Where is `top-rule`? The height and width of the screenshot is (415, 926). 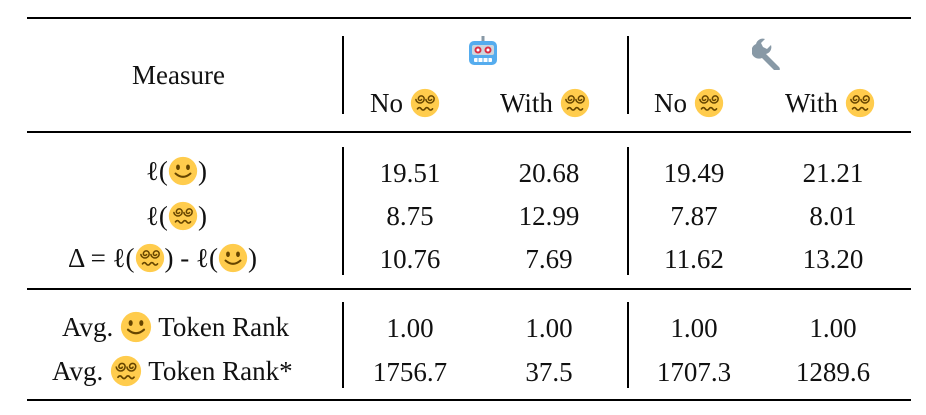 top-rule is located at coordinates (469, 18).